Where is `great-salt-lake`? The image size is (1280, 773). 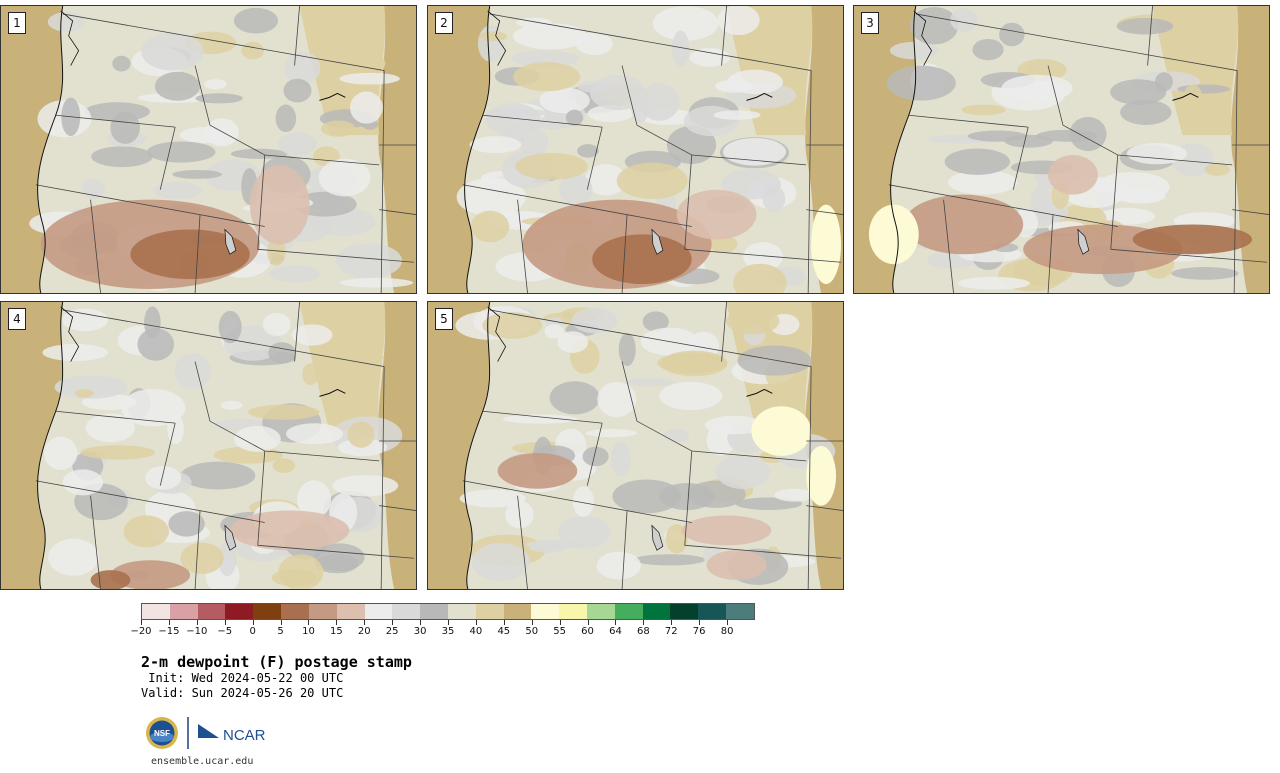
great-salt-lake is located at coordinates (657, 537).